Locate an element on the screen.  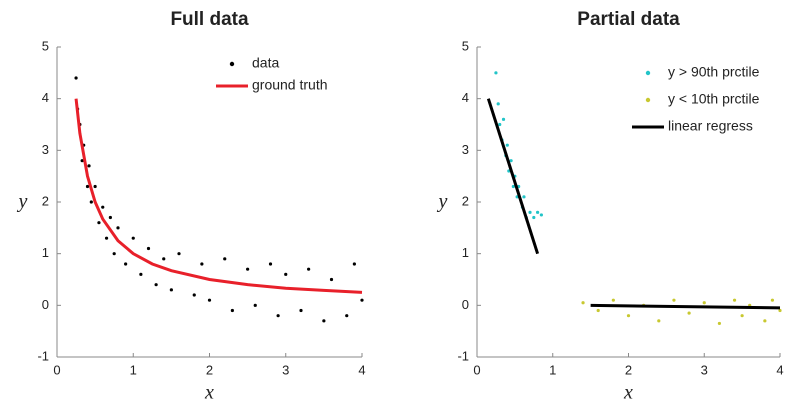
y-tick-label: 2 is located at coordinates (465, 200).